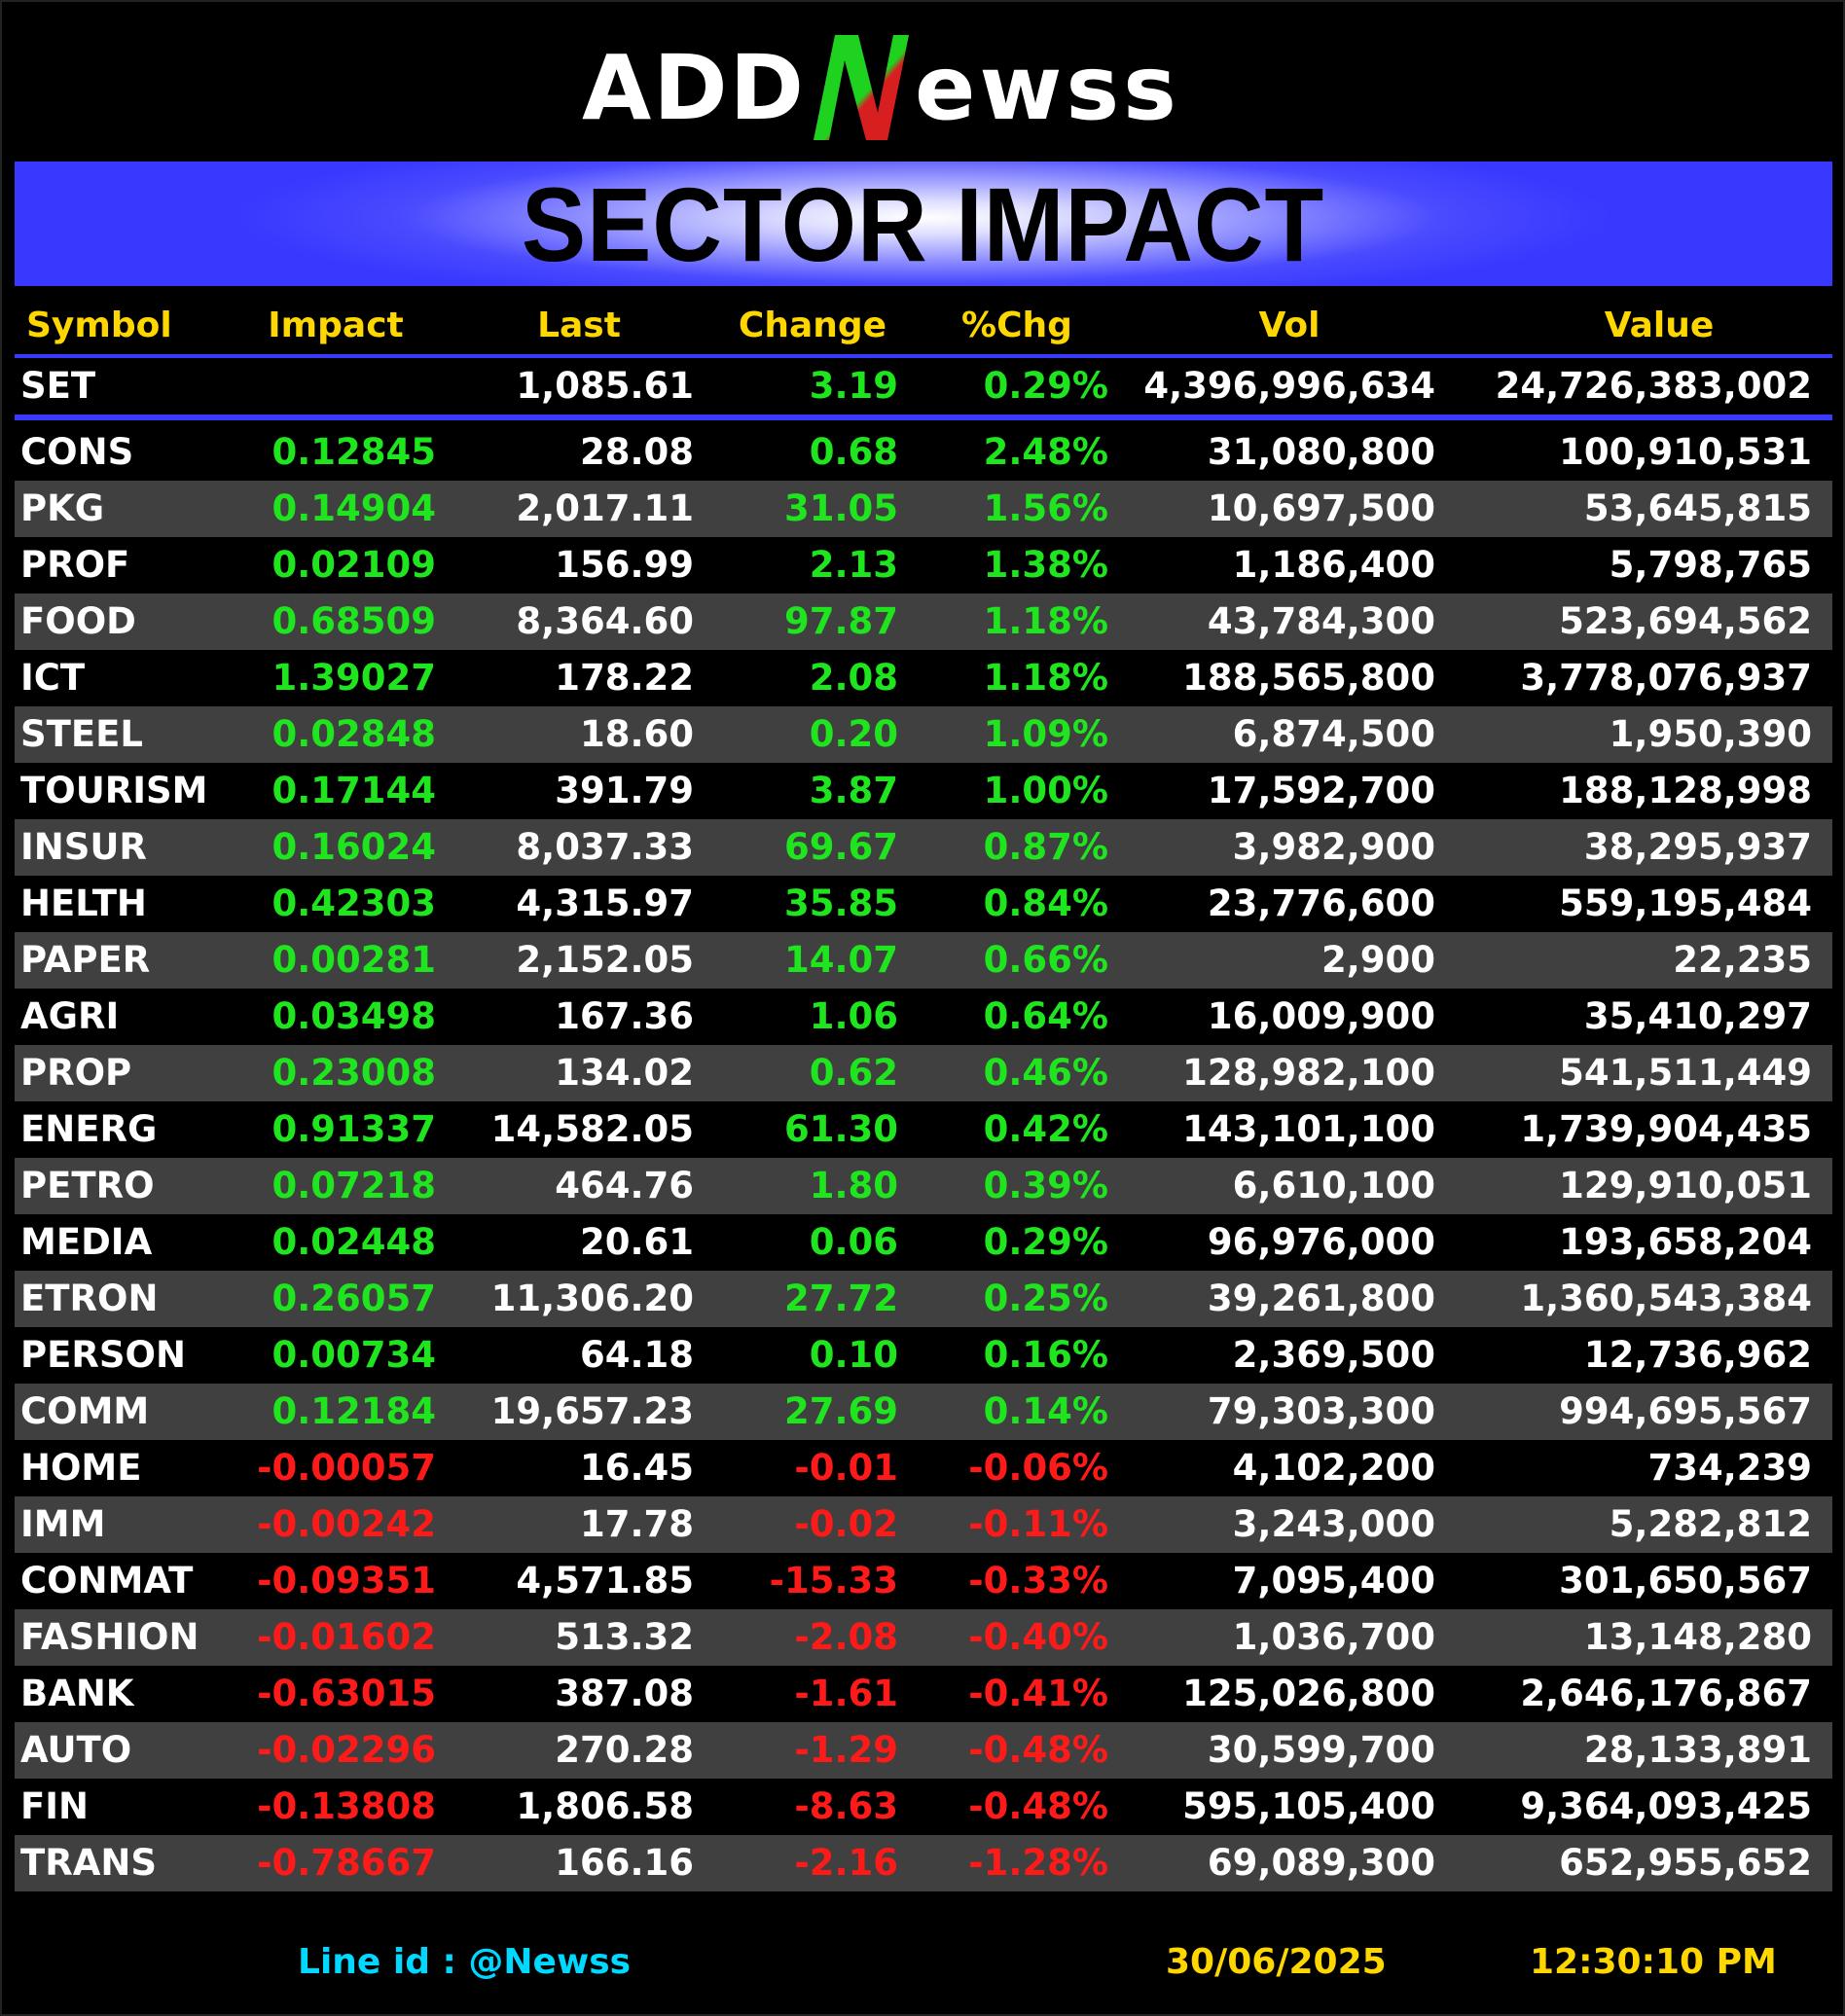 The image size is (1845, 2016). Describe the element at coordinates (624, 790) in the screenshot. I see `cell-last: 391.79` at that location.